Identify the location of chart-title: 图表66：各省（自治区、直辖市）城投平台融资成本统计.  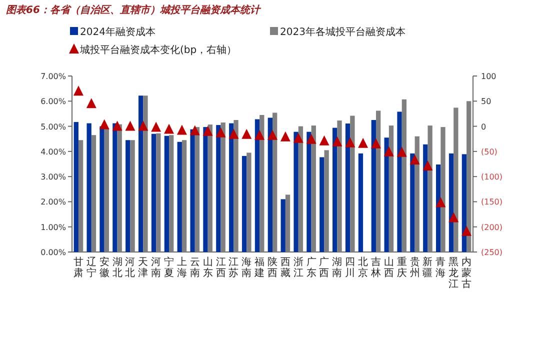
(134, 10).